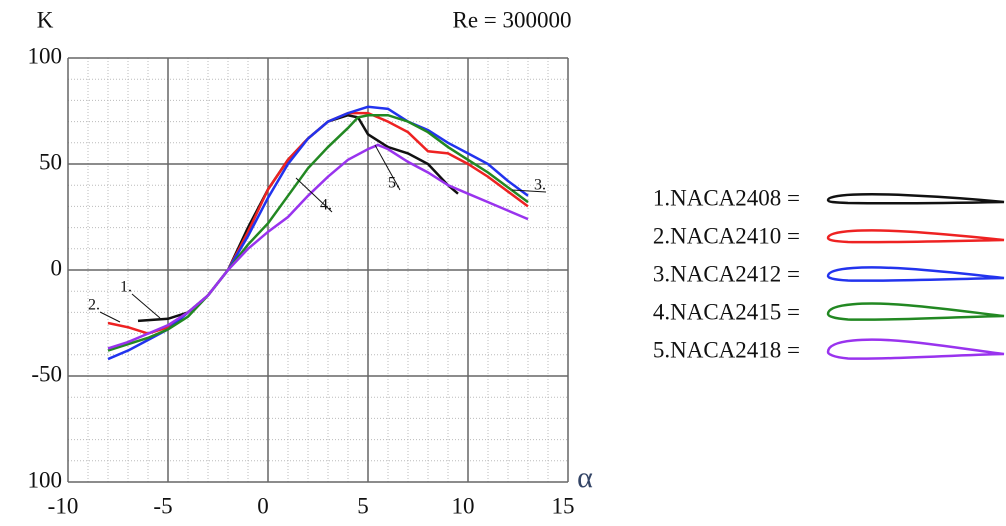 The height and width of the screenshot is (526, 1006). Describe the element at coordinates (57, 267) in the screenshot. I see `y-tick-label: 0` at that location.